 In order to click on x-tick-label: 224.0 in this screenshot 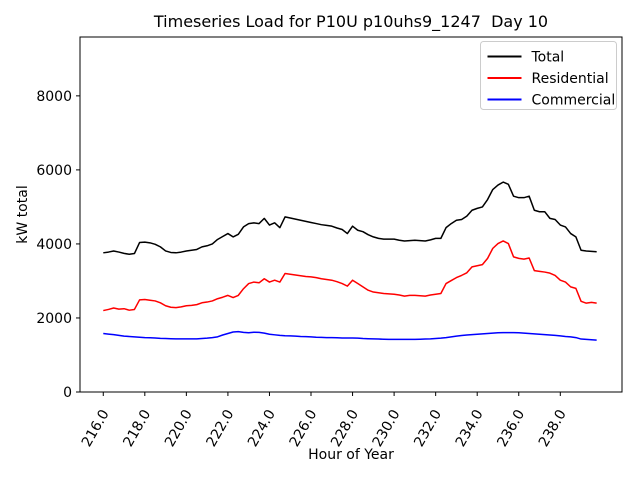, I will do `click(262, 428)`.